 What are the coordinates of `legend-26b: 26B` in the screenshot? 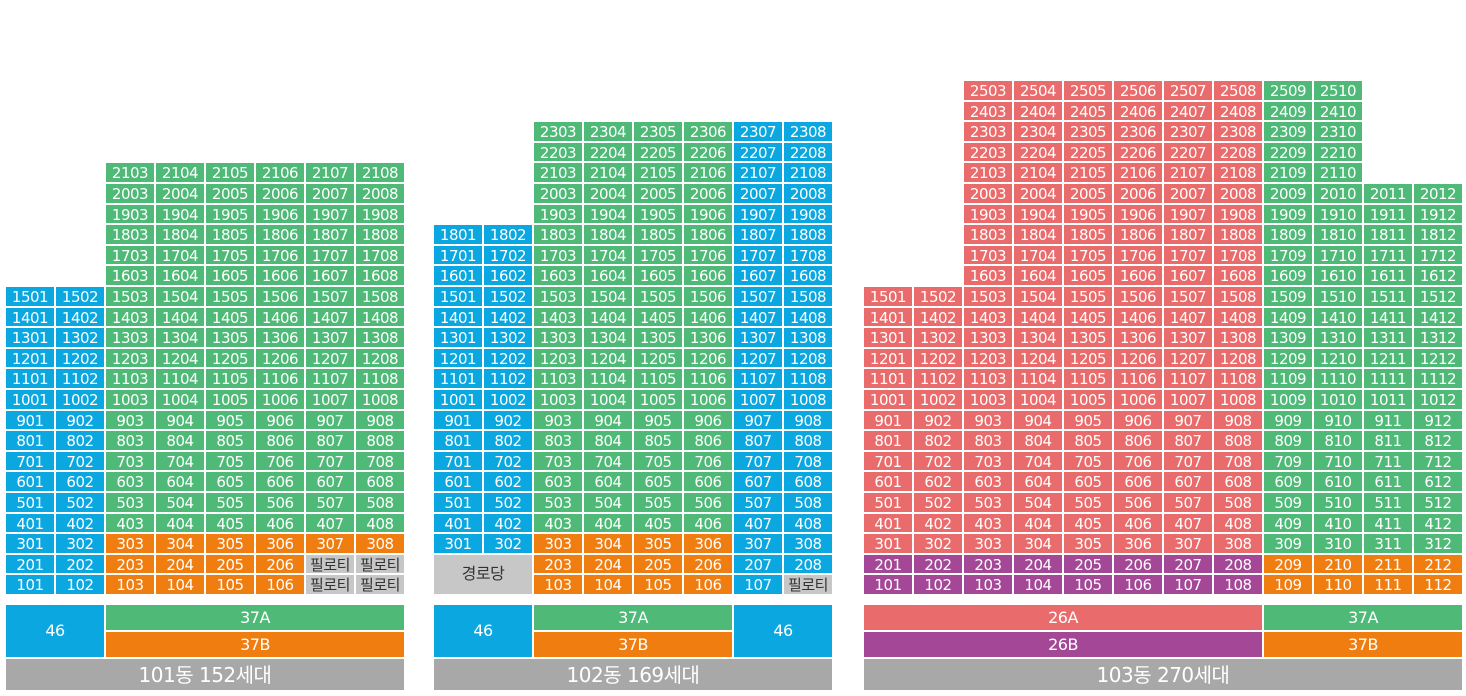 It's located at (1063, 644).